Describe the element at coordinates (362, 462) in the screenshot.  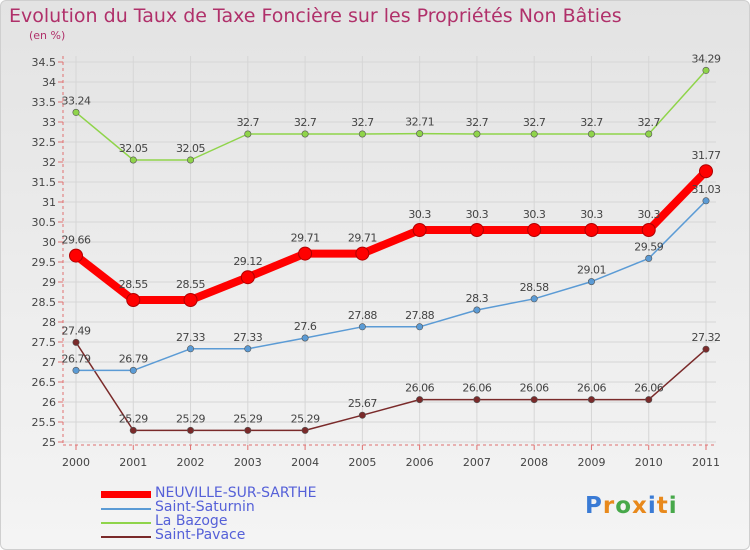
I see `x-tick-label: 2005` at that location.